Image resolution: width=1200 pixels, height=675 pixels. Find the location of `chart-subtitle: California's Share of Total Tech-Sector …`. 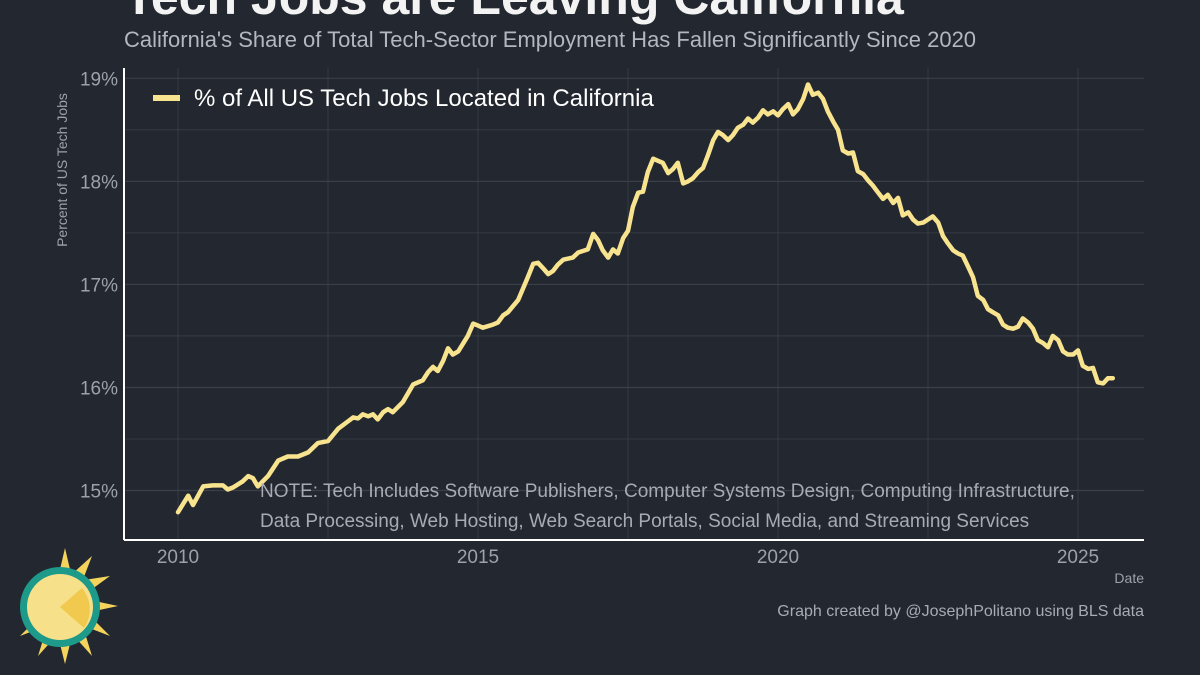

chart-subtitle: California's Share of Total Tech-Sector … is located at coordinates (550, 39).